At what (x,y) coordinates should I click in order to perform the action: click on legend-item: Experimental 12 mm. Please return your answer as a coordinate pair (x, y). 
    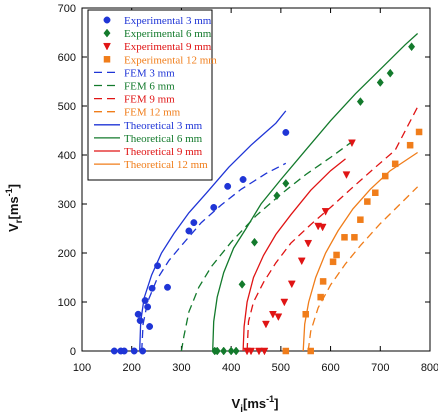
    Looking at the image, I should click on (160, 60).